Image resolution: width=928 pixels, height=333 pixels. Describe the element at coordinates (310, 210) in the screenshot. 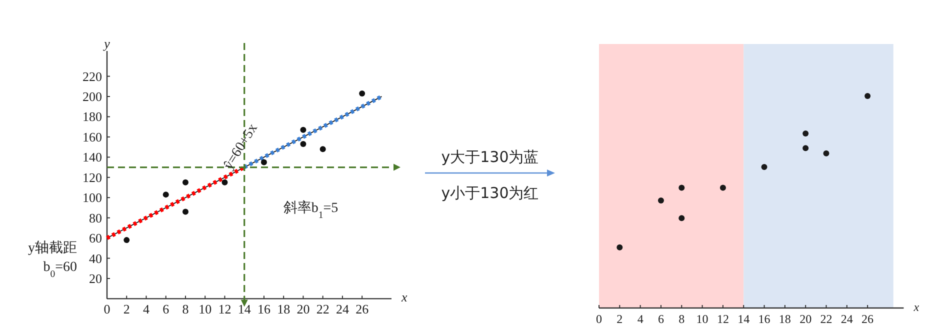

I see `annotation: 斜率b$_{1}$=5` at that location.